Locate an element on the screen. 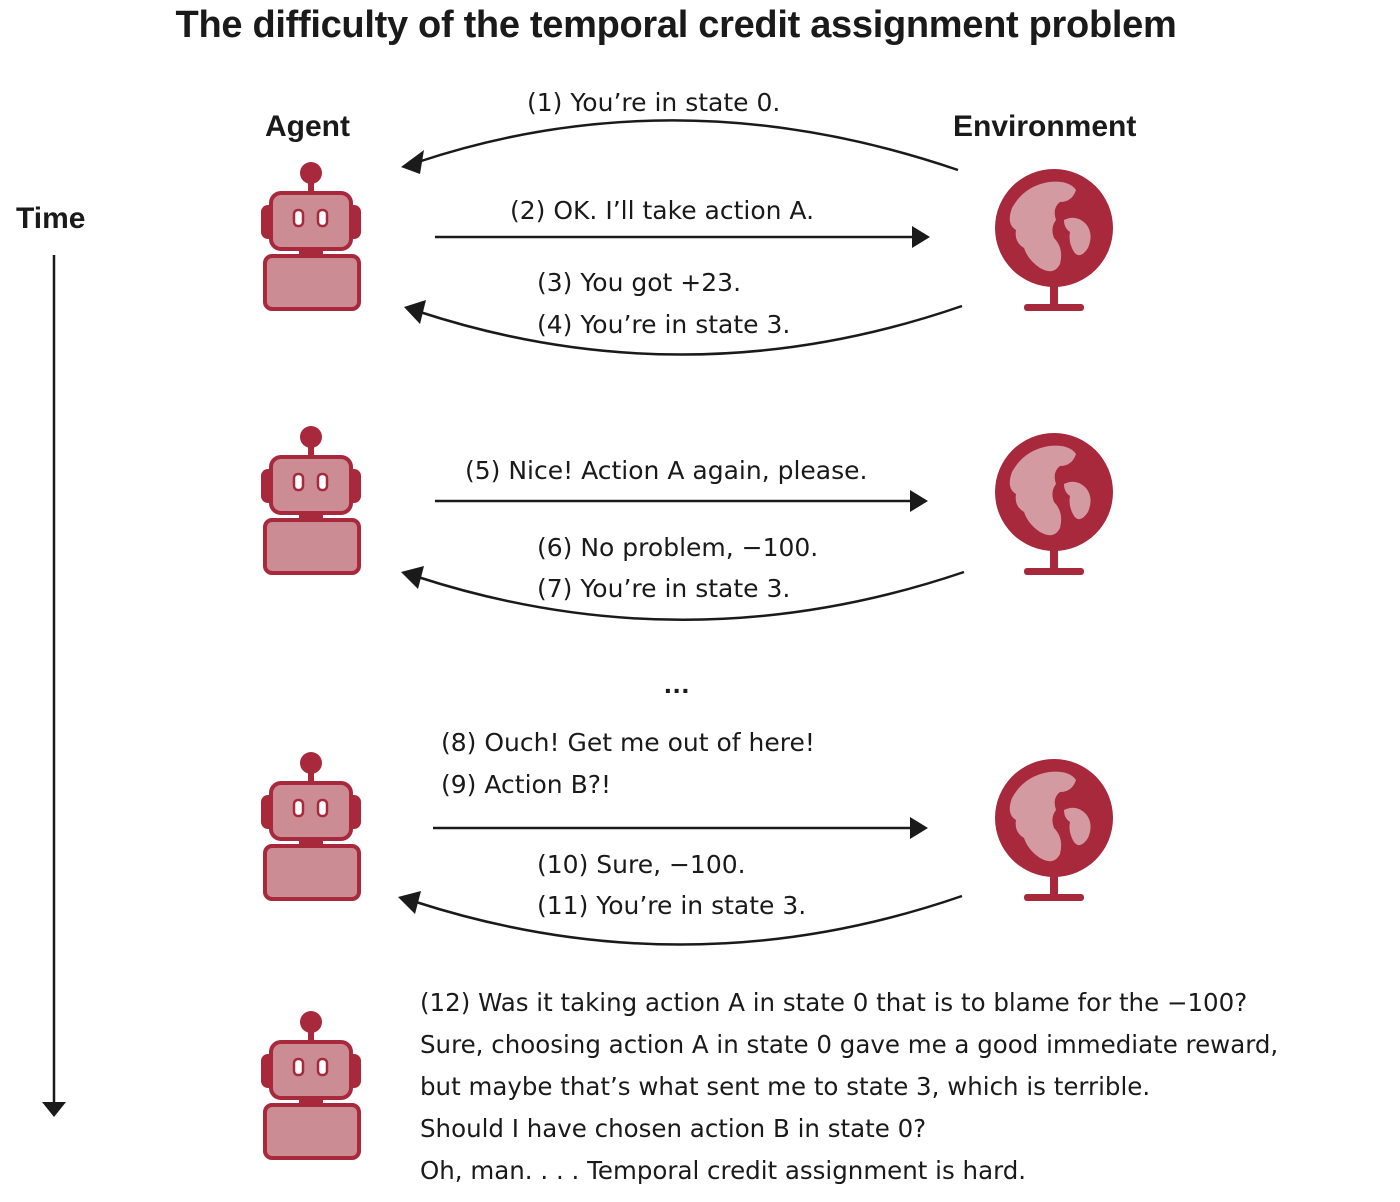  message-8: (8) Ouch! Get me out of here! is located at coordinates (628, 742).